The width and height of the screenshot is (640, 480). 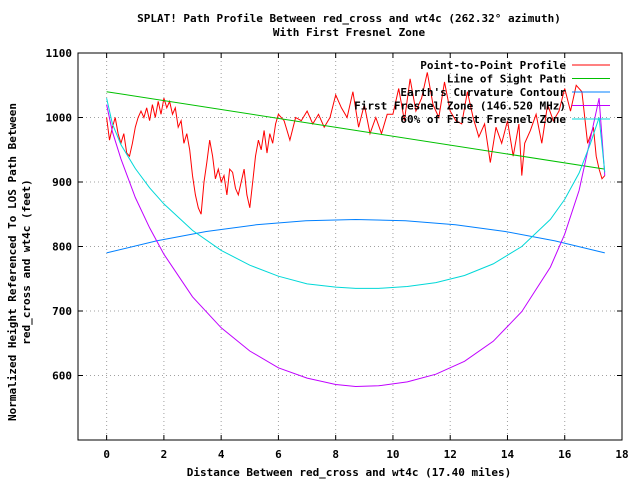 I want to click on x-tick-label: 12, so click(x=450, y=454).